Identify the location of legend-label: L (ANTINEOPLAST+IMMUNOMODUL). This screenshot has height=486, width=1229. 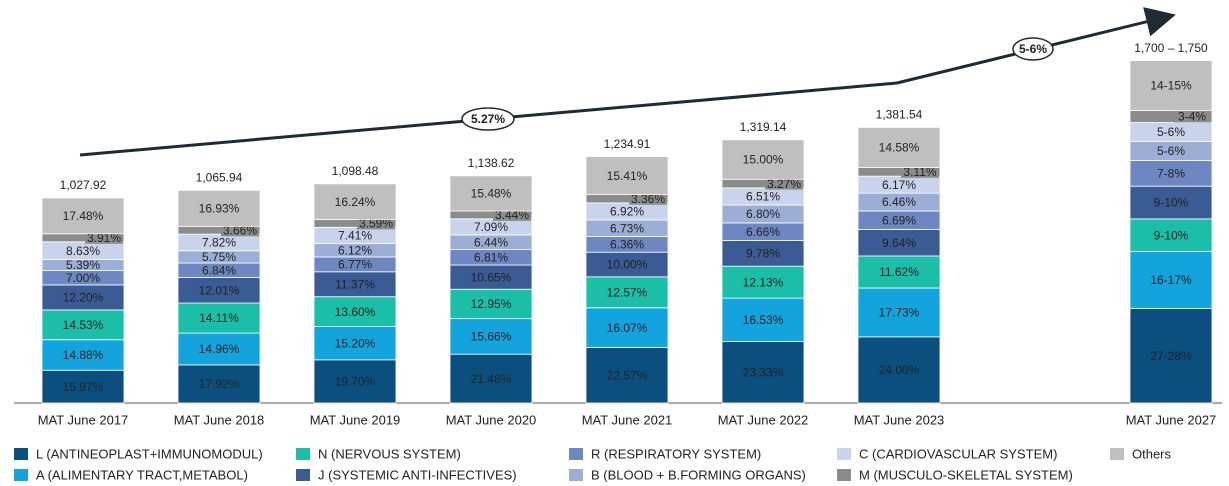
(149, 453).